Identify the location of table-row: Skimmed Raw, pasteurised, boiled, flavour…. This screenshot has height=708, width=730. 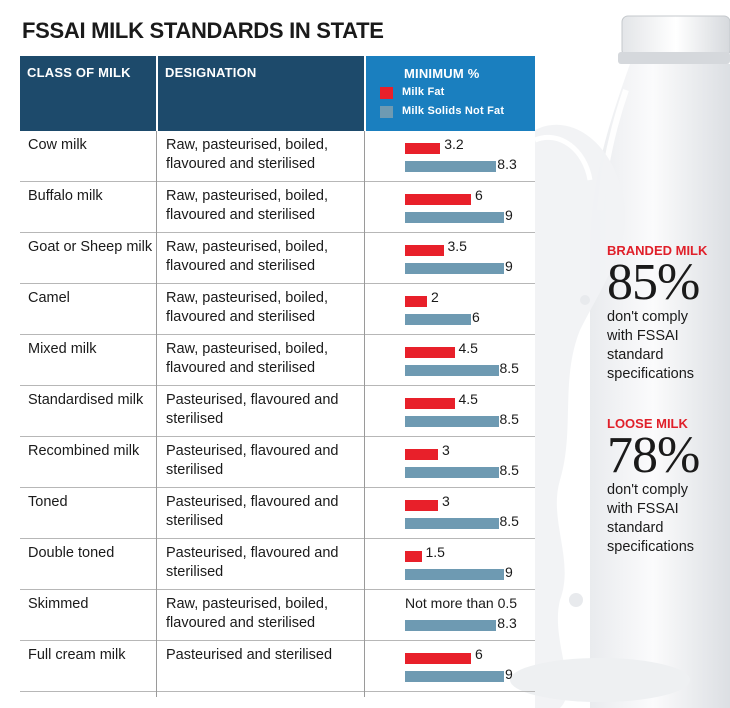
(277, 615).